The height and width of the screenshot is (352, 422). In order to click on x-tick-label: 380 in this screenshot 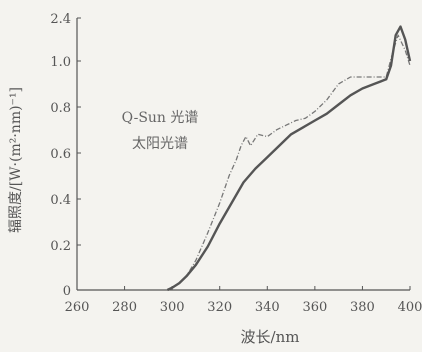, I will do `click(362, 307)`.